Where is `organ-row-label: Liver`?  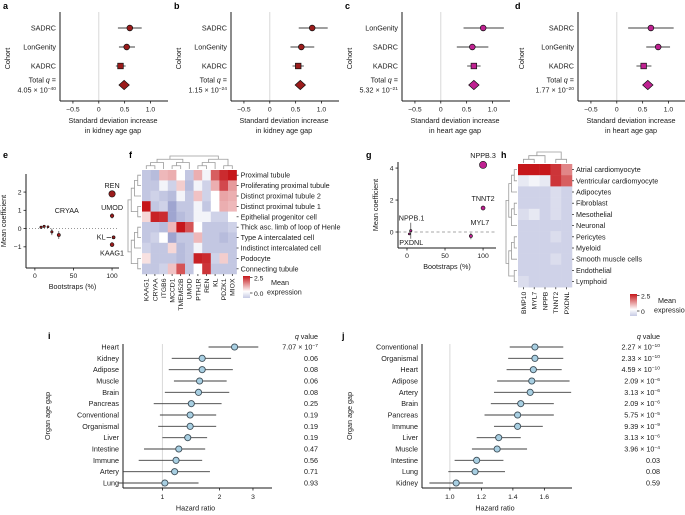 organ-row-label: Liver is located at coordinates (111, 437).